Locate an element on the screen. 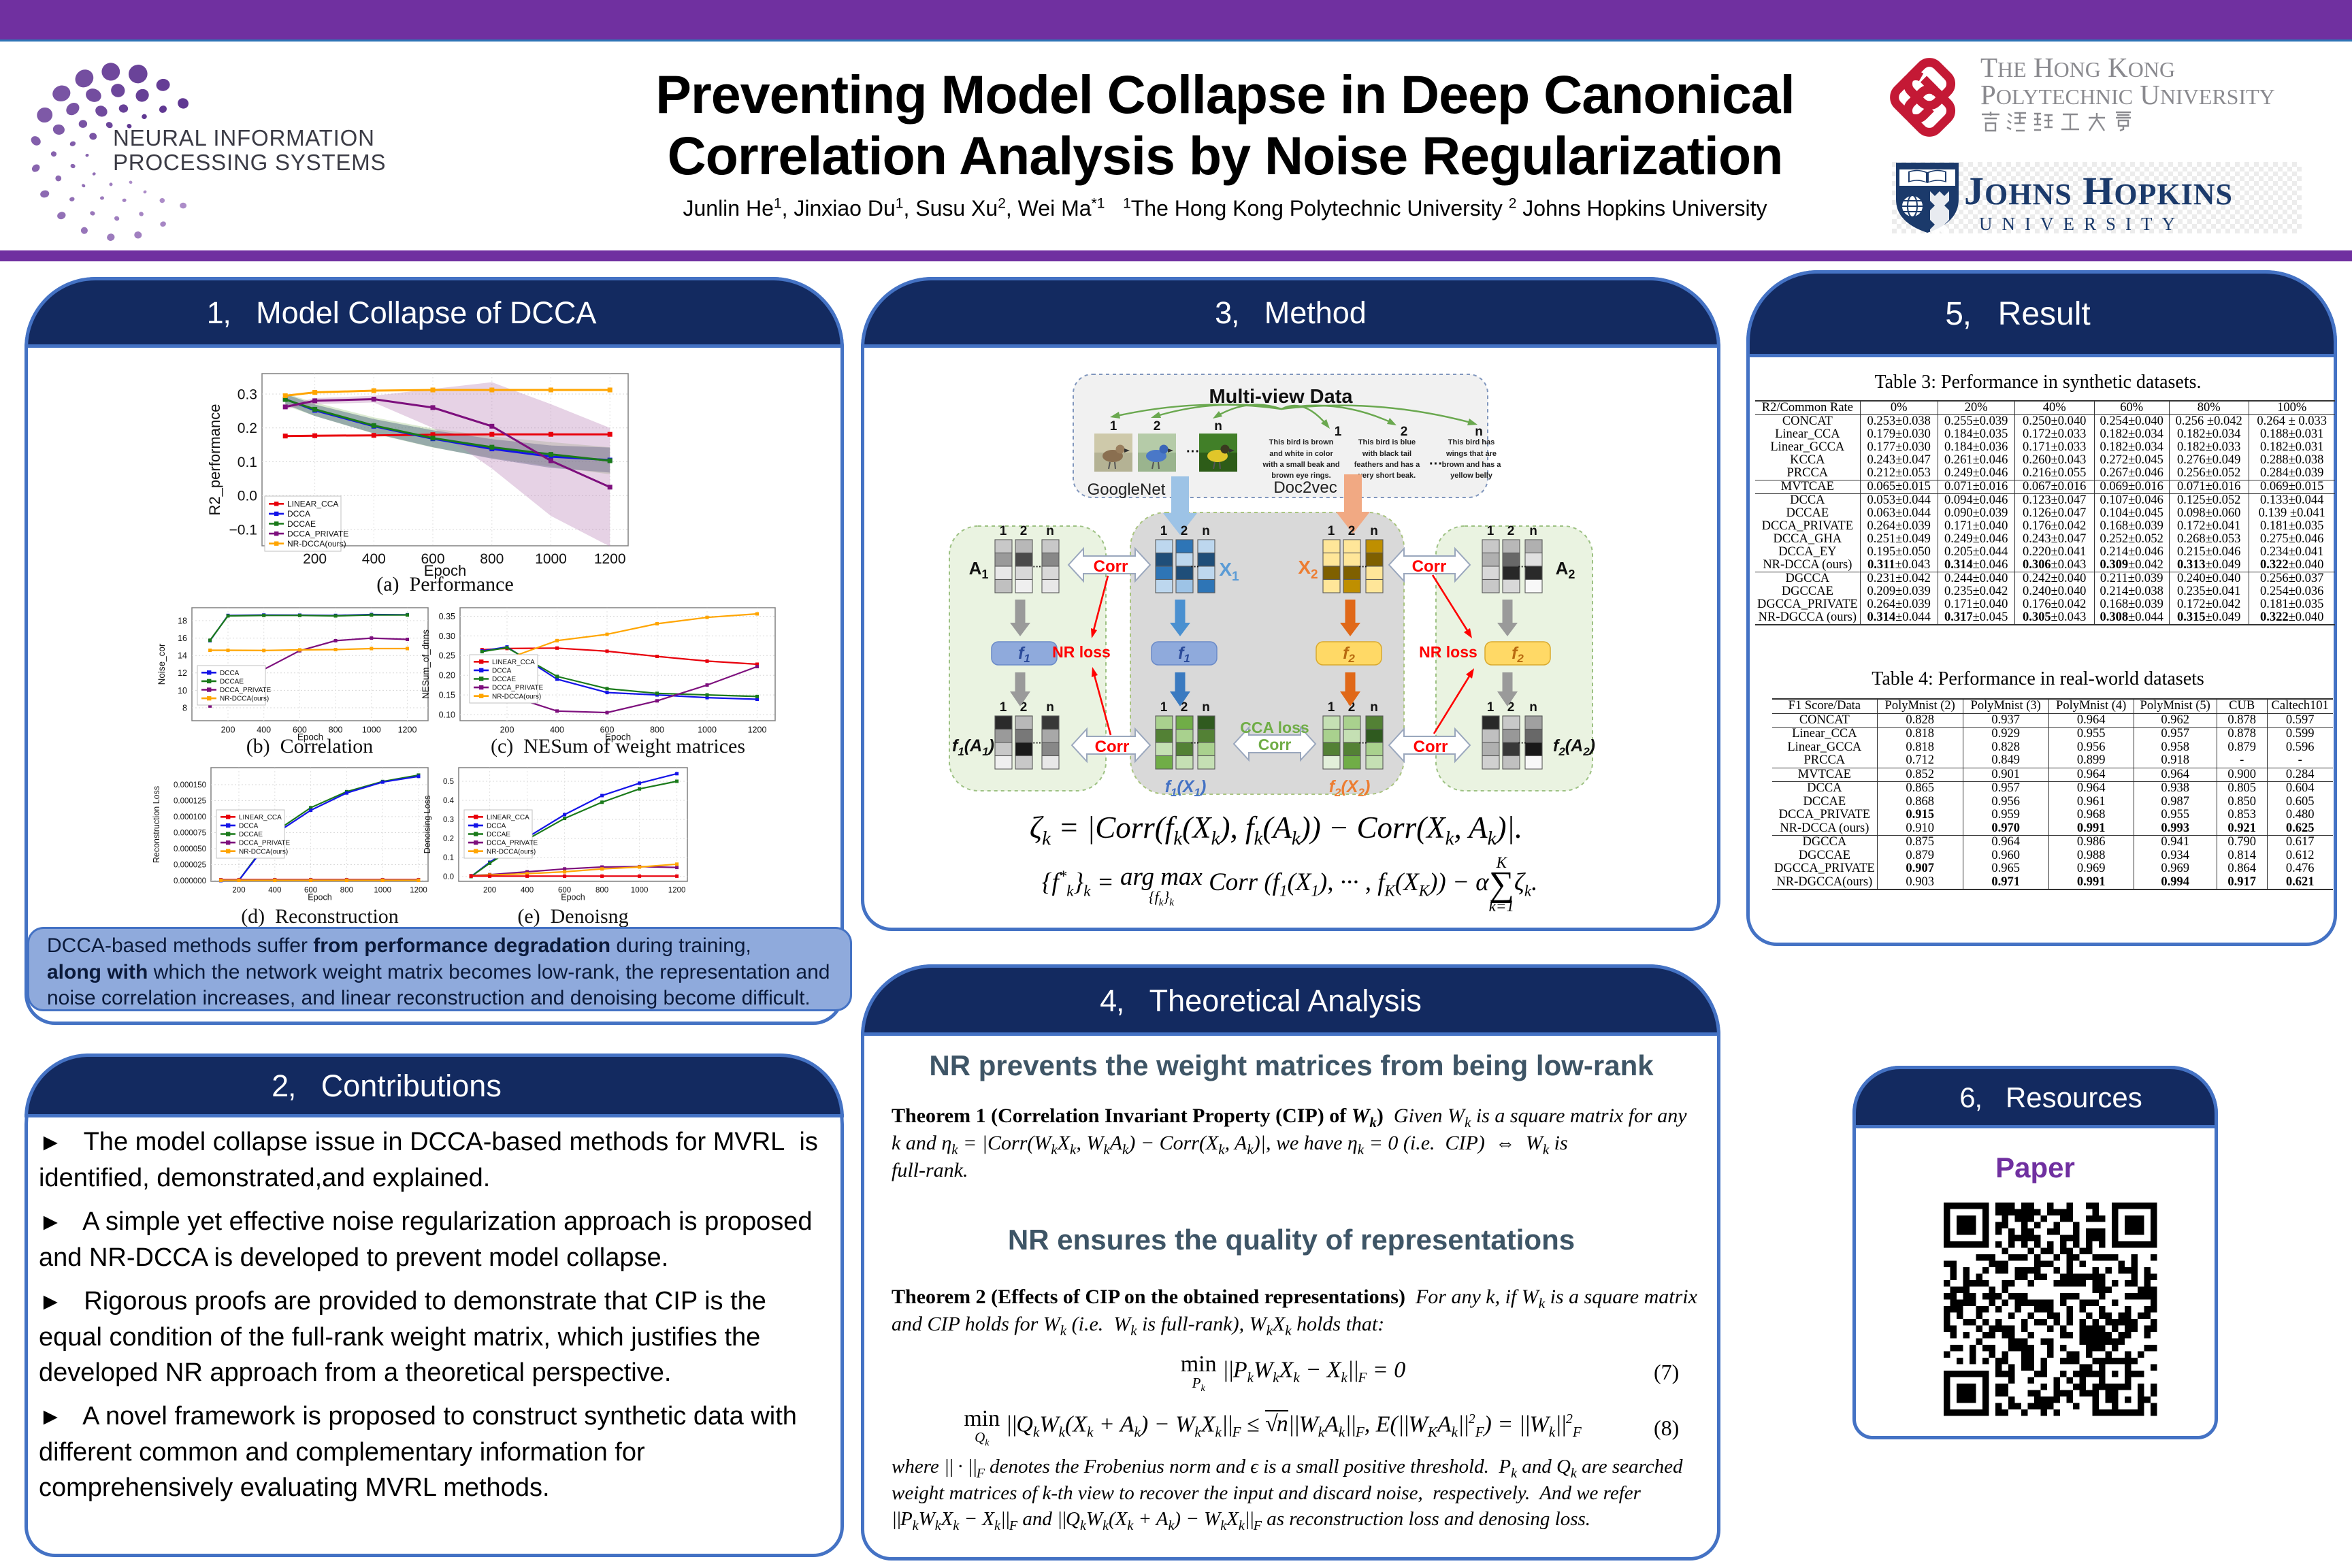 This screenshot has height=1568, width=2352. svg-text: (b) Correlation is located at coordinates (310, 746).